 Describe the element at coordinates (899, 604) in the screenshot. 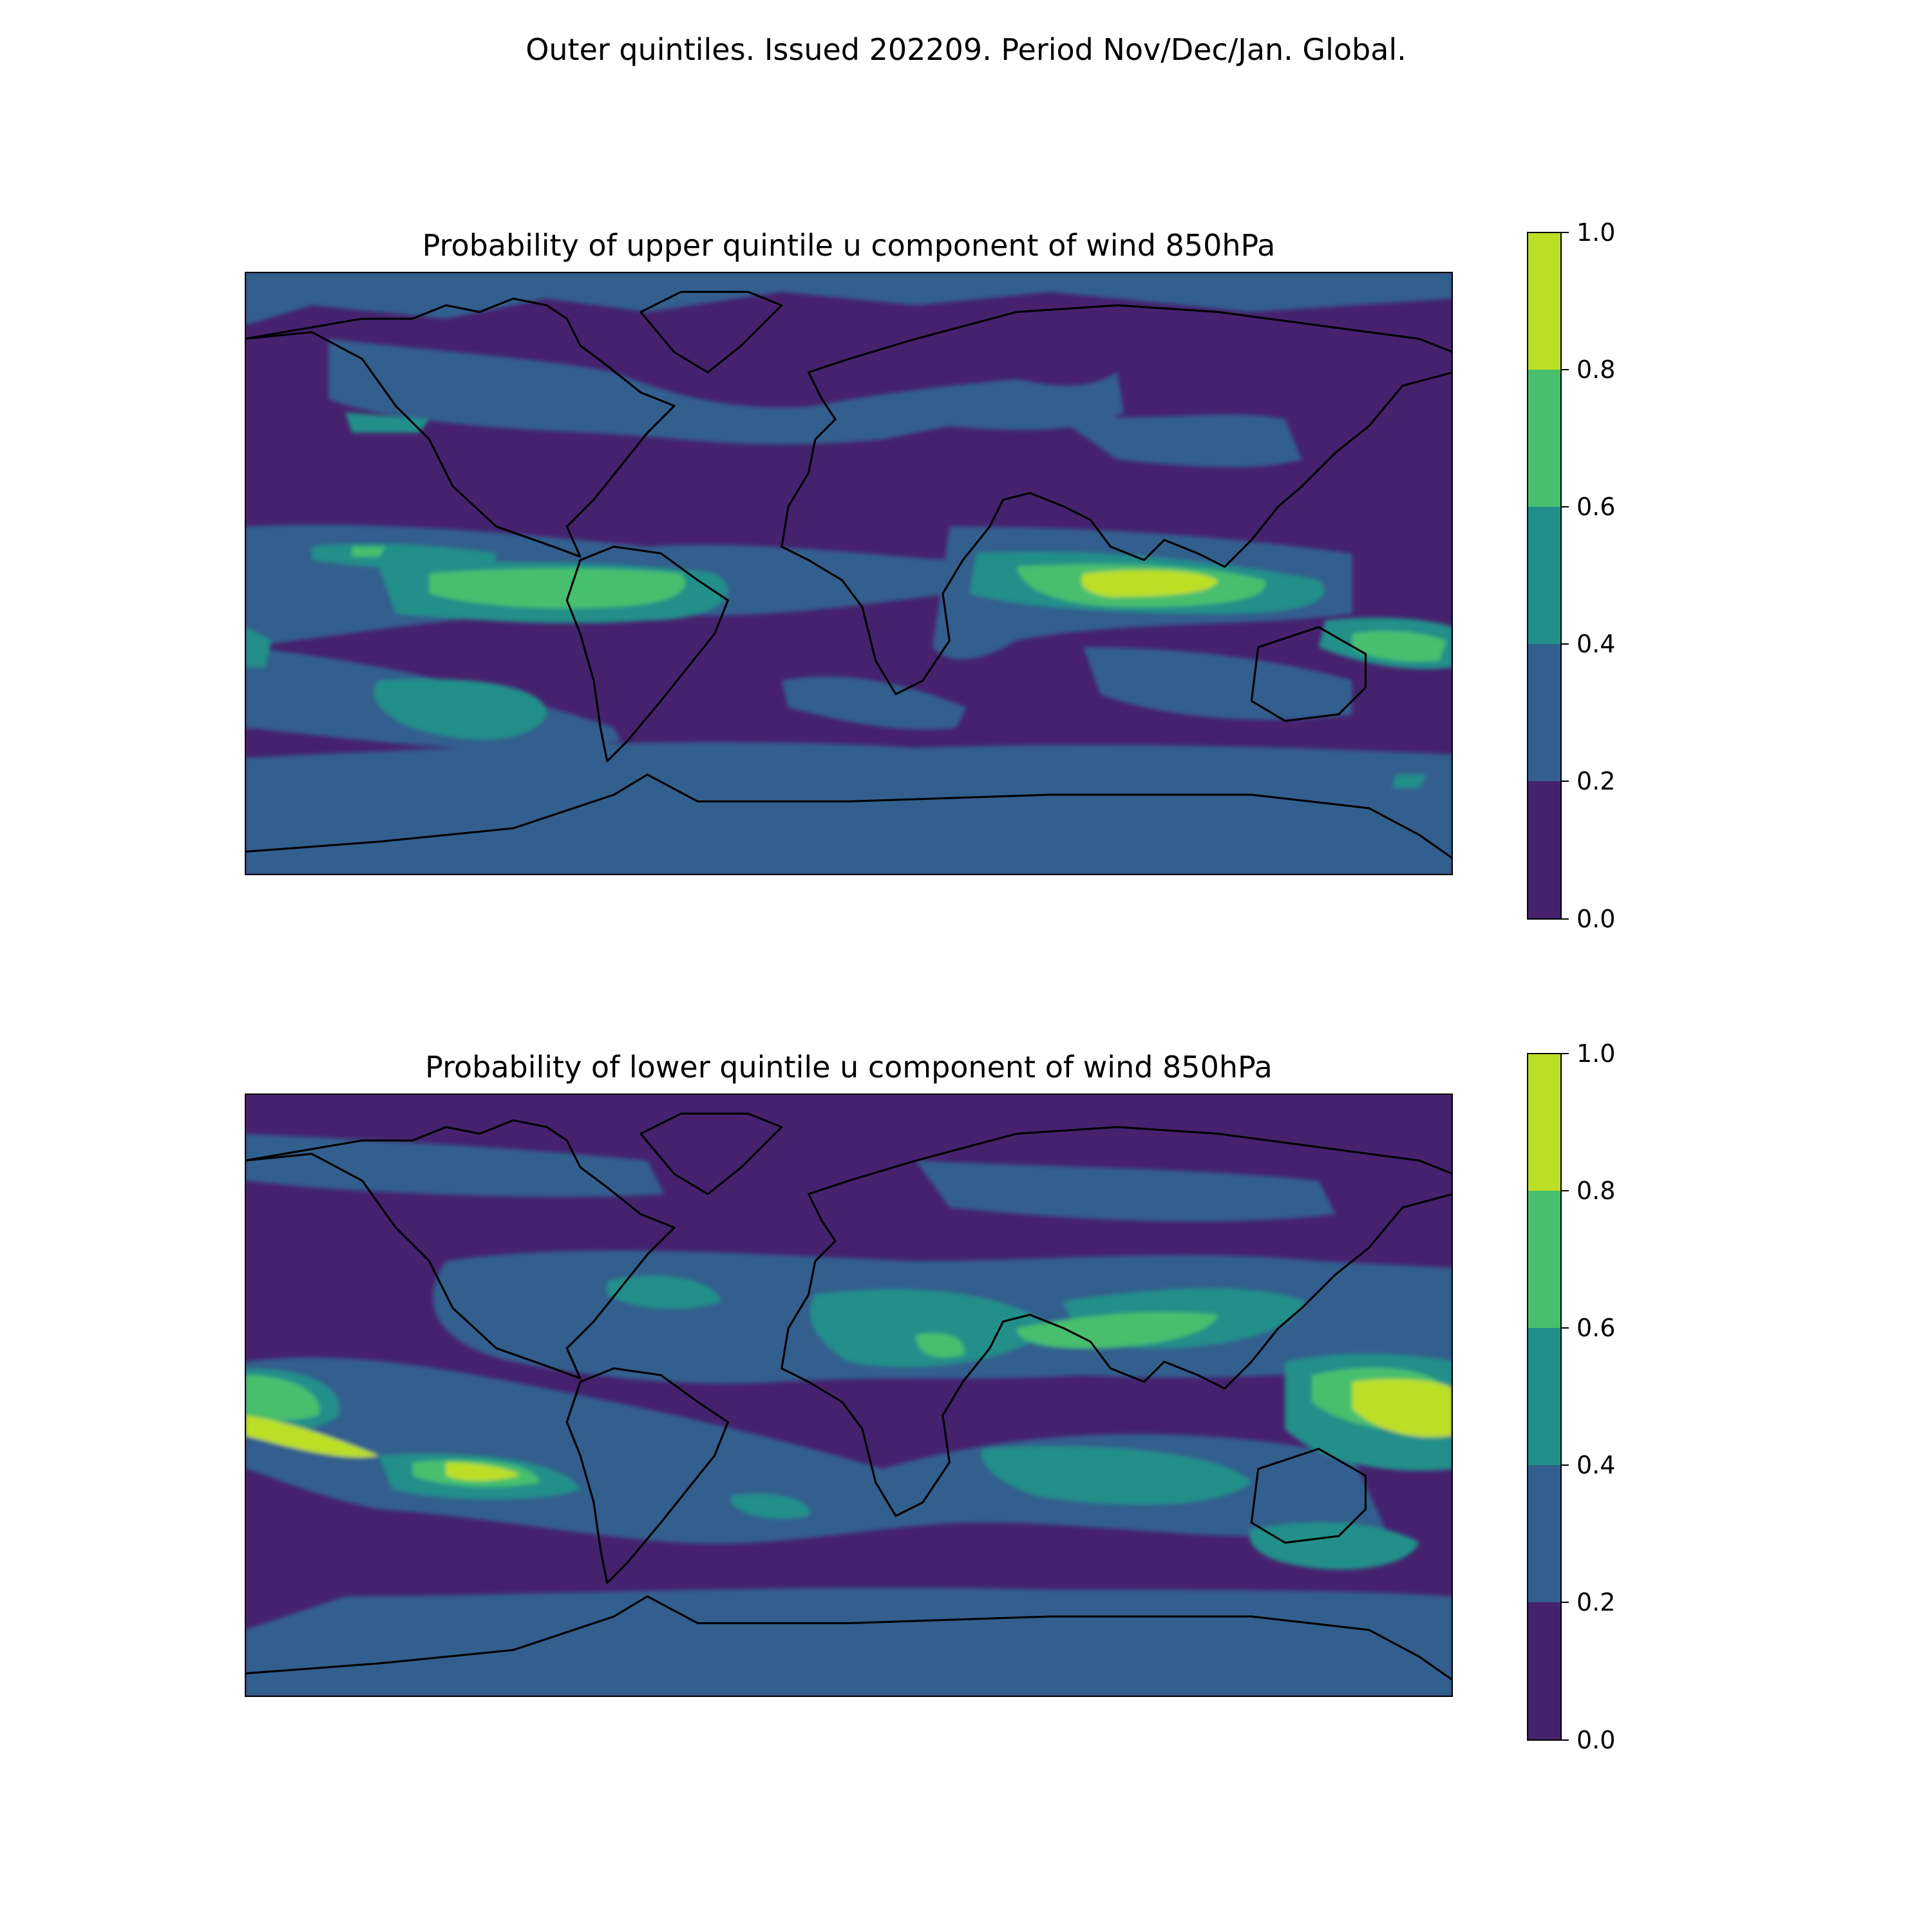

I see `probability-0.6-0.8-regions` at that location.